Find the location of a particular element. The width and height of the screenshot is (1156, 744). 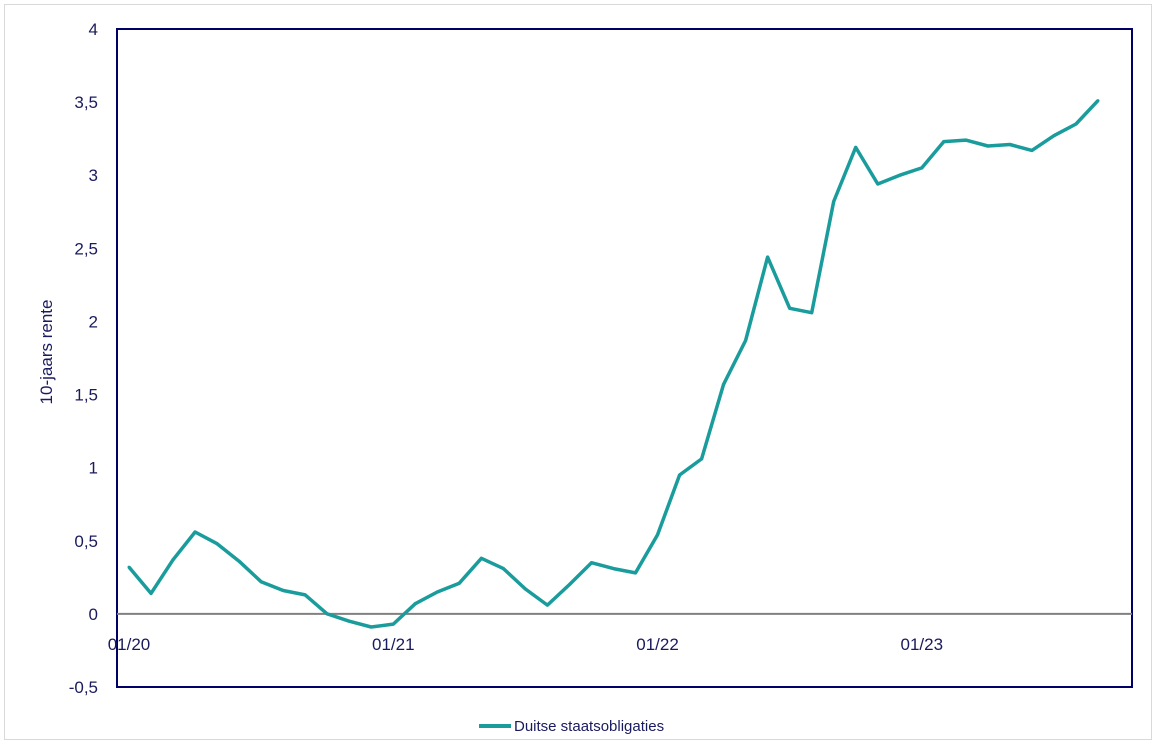

x-axis-ticks: 01/20 01/21 01/22 01/23 is located at coordinates (525, 644).